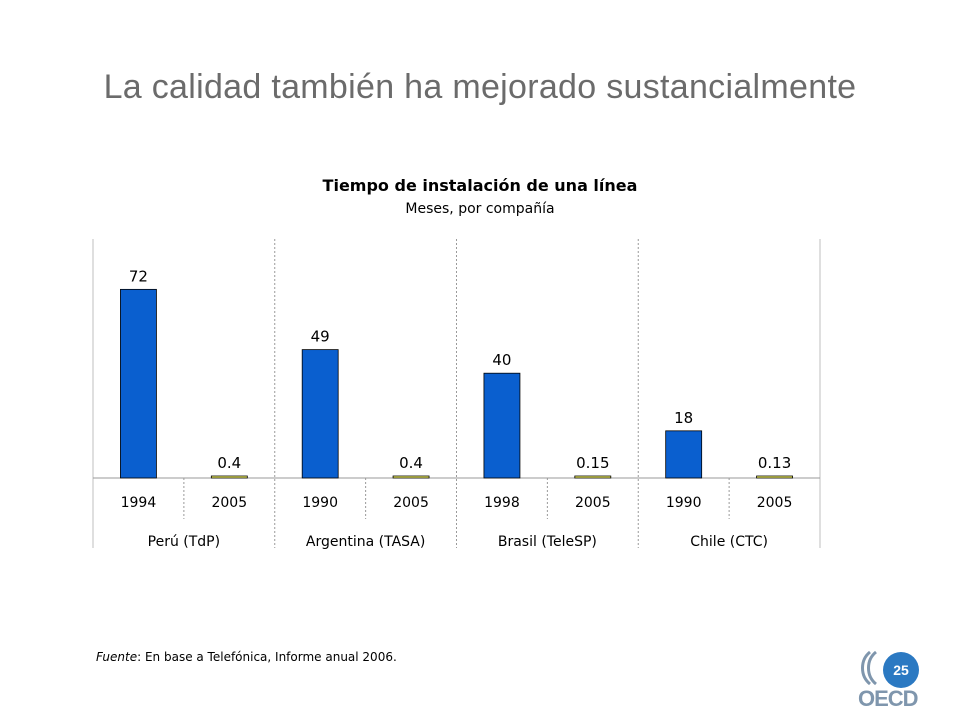 Image resolution: width=960 pixels, height=720 pixels. Describe the element at coordinates (365, 542) in the screenshot. I see `category-label: Argentina (TASA)` at that location.